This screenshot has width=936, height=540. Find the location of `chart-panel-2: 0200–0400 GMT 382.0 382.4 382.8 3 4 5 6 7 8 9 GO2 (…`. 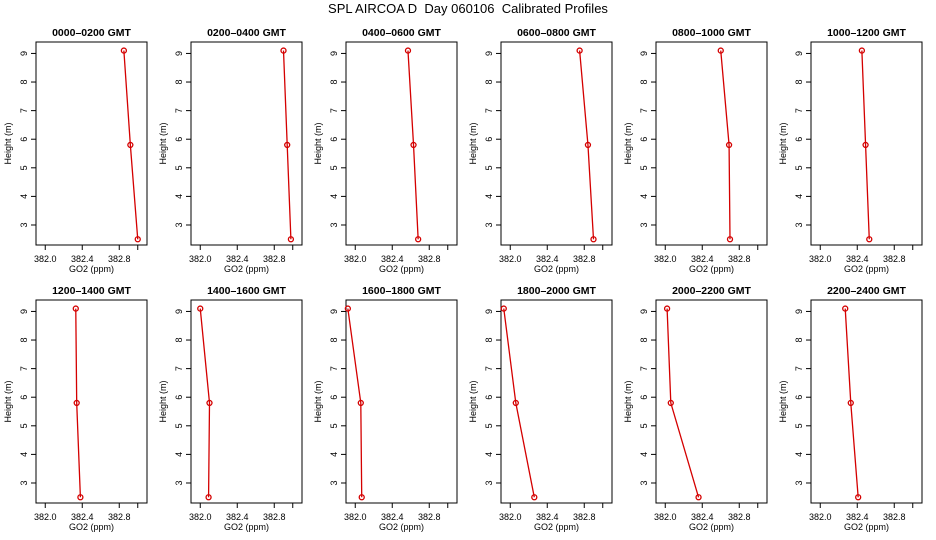

chart-panel-2: 0200–0400 GMT 382.0 382.4 382.8 3 4 5 6 7 8 9 GO2 (… is located at coordinates (230, 150).